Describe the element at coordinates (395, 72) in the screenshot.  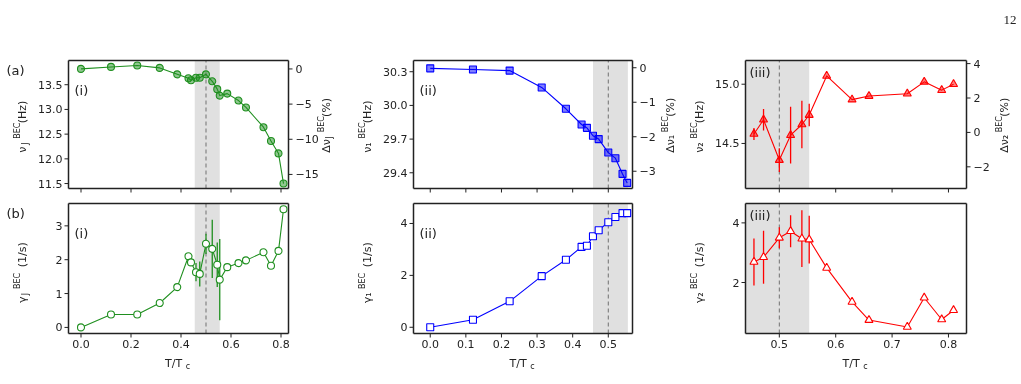
I see `y-tick-label: 30.3` at that location.